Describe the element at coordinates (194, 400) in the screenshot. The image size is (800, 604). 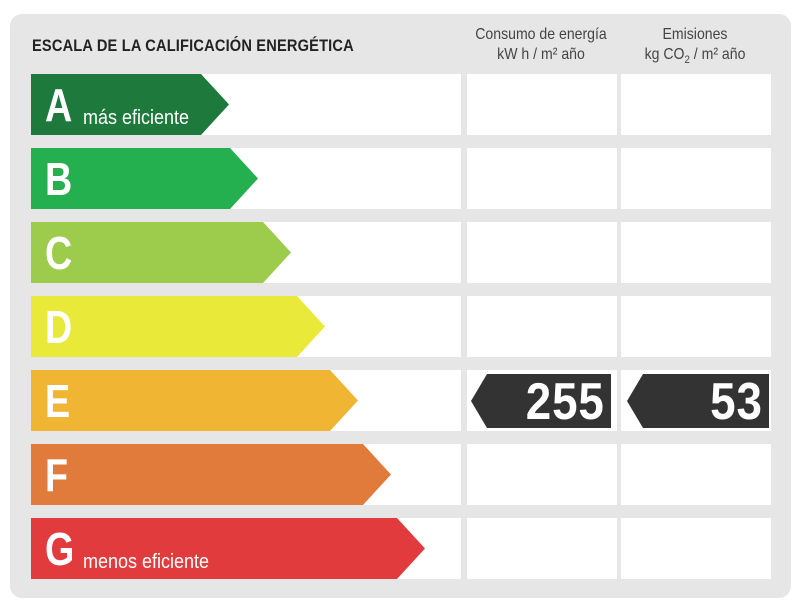
I see `rating-arrow-e: E` at that location.